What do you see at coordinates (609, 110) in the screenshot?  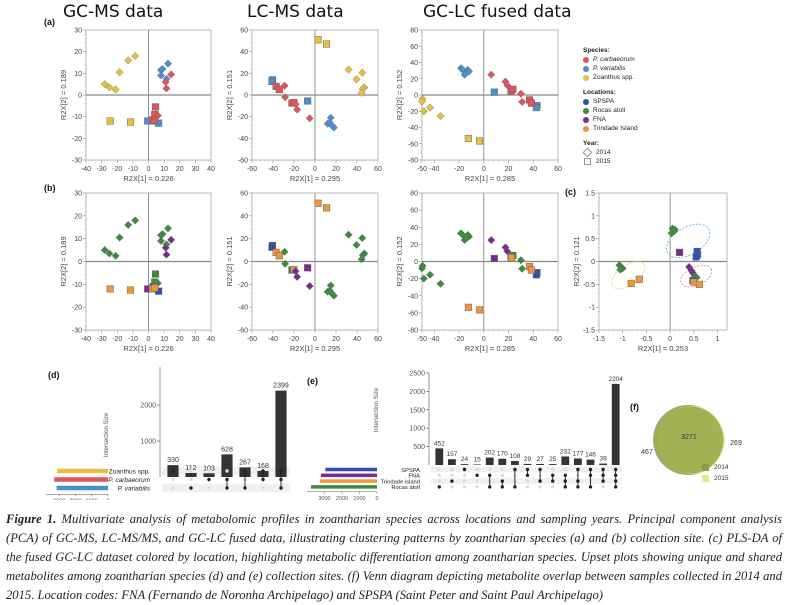 I see `legend-label: Rocas atoll` at bounding box center [609, 110].